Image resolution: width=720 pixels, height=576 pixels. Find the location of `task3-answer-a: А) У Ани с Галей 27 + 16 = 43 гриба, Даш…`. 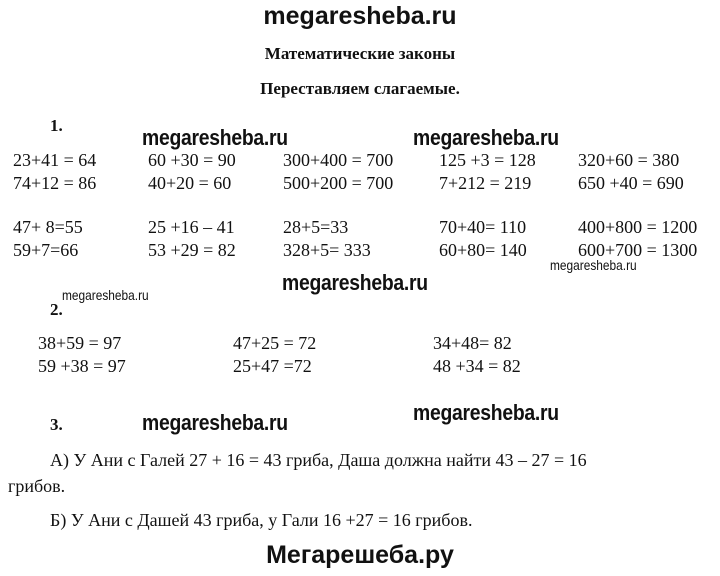

task3-answer-a: А) У Ани с Галей 27 + 16 = 43 гриба, Даш… is located at coordinates (318, 460).